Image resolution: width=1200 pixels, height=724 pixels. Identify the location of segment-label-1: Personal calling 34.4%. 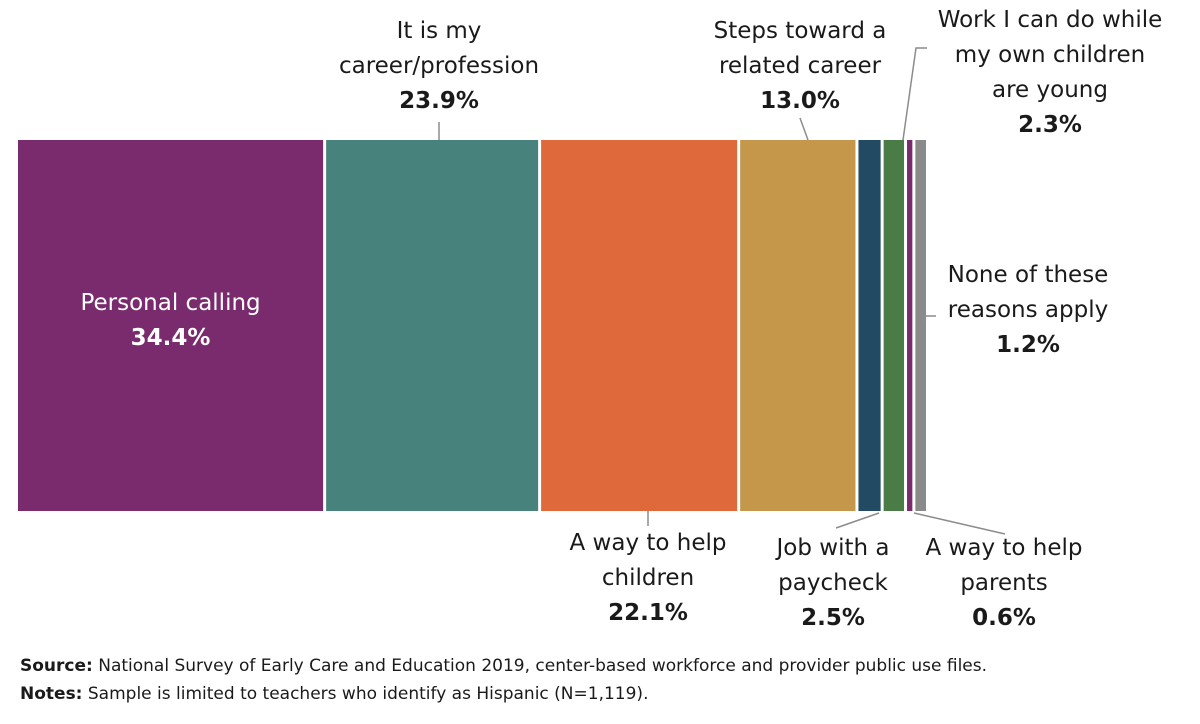
(170, 320).